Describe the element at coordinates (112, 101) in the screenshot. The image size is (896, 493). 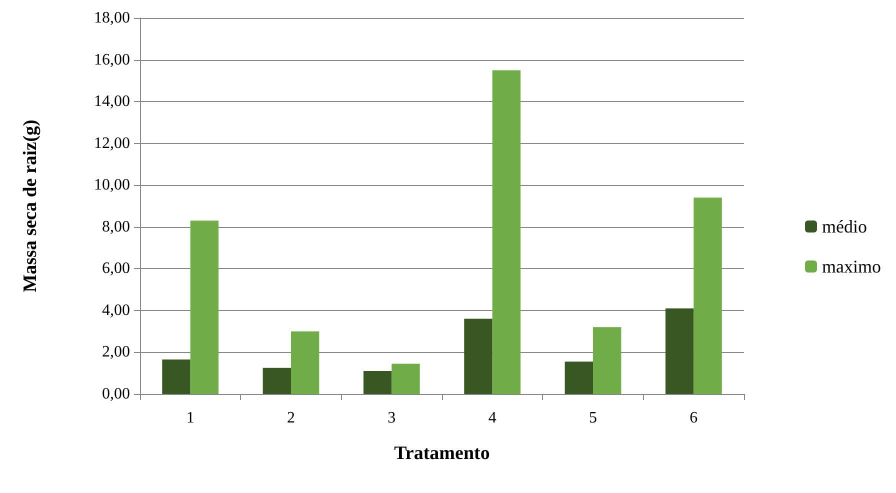
I see `y-tick-label: 14,00` at that location.